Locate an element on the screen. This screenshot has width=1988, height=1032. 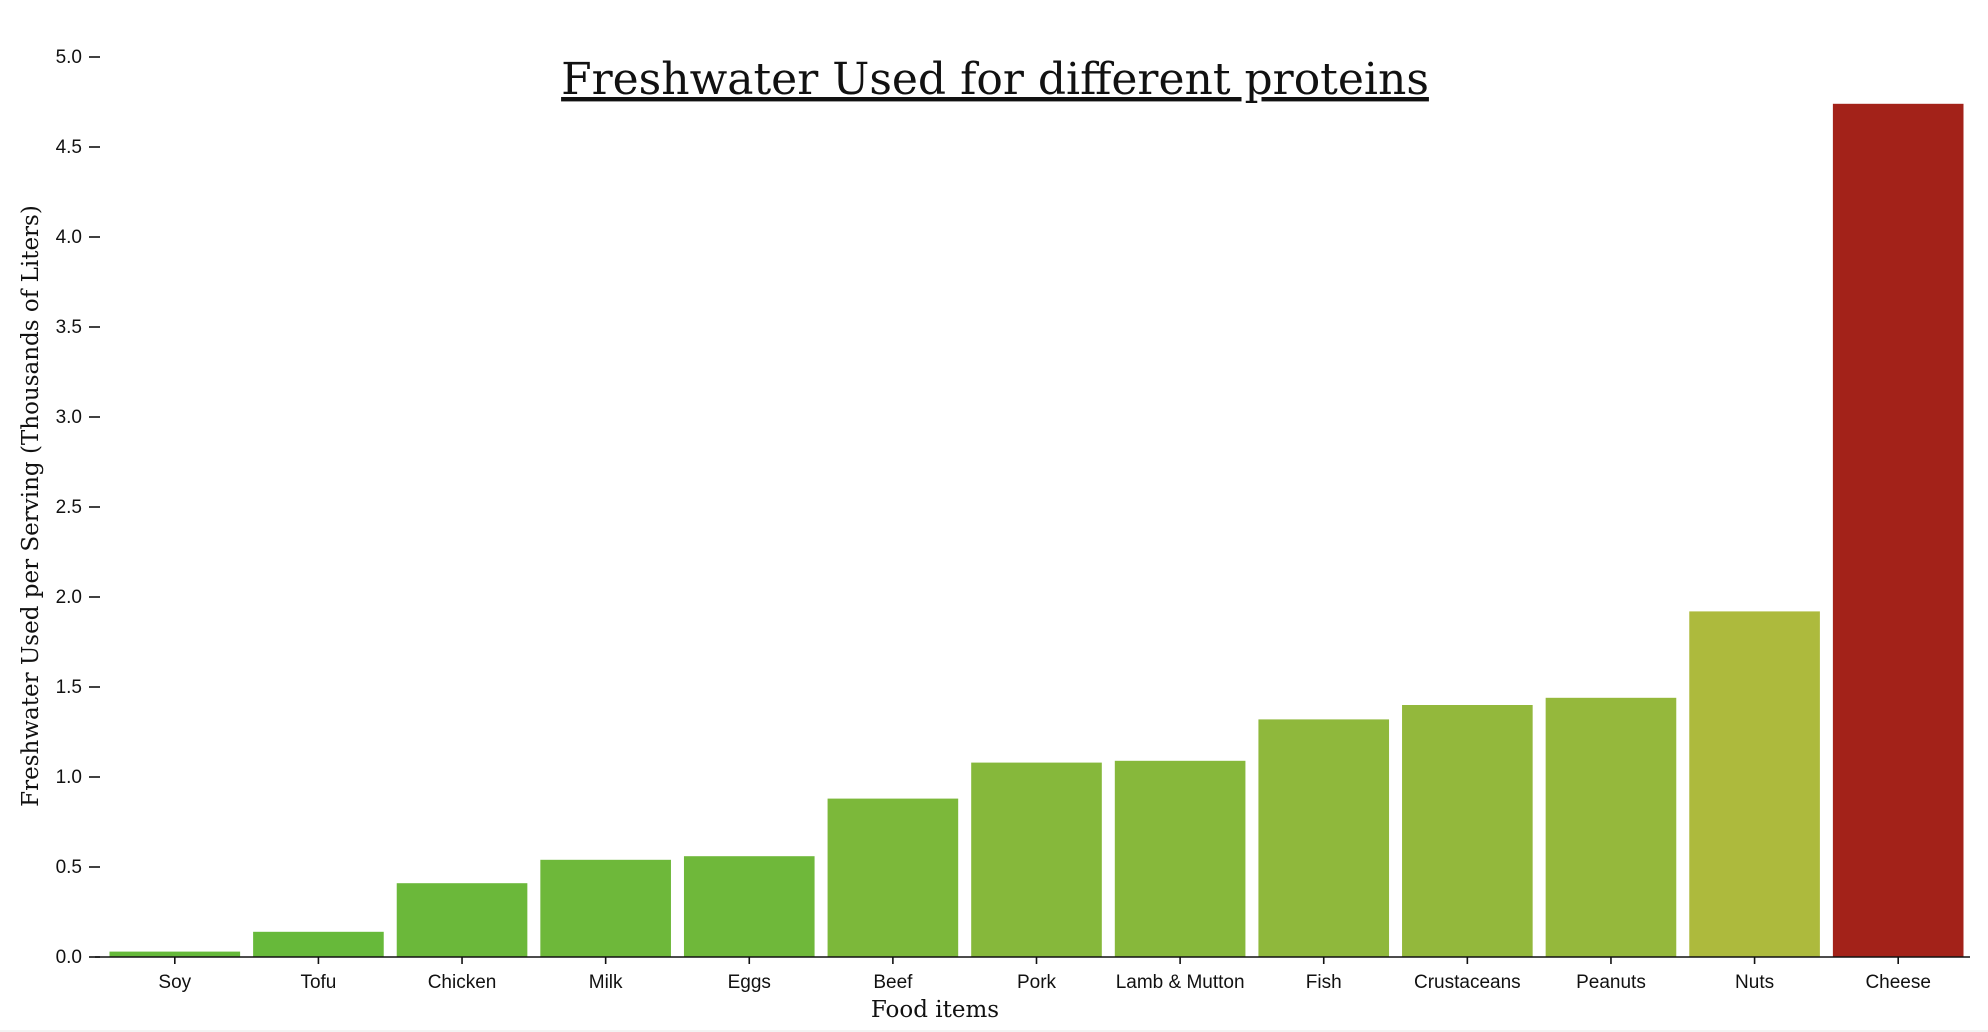
x-tick-label: Milk is located at coordinates (606, 982).